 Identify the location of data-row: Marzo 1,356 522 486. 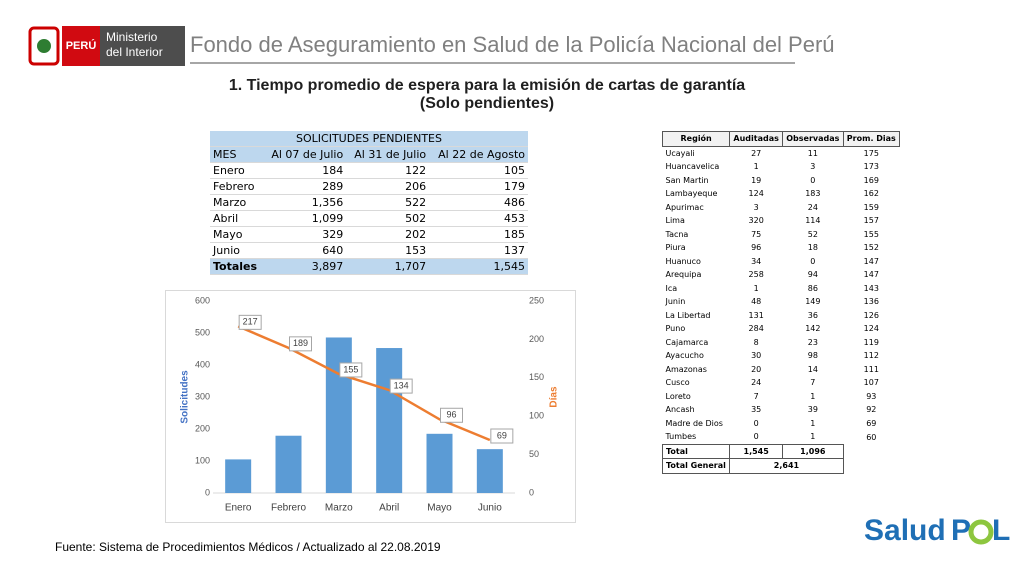
(369, 202).